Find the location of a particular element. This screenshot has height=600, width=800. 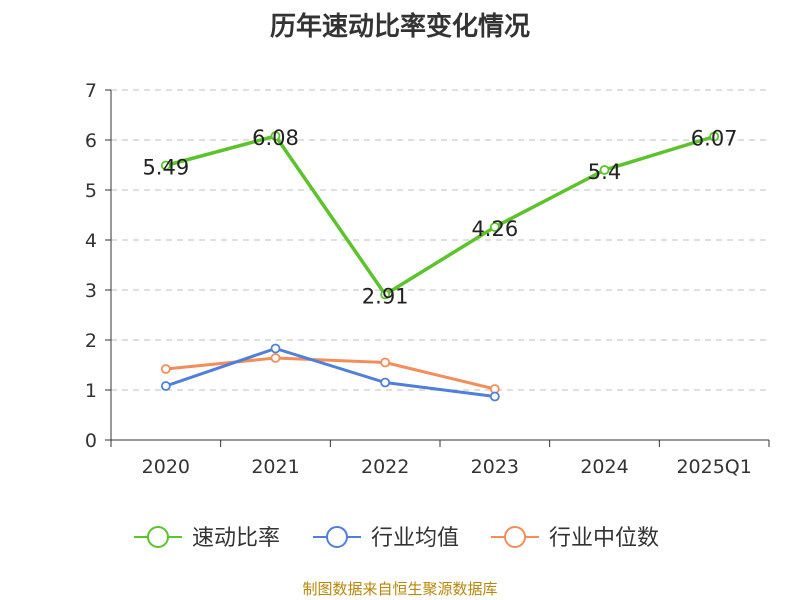

x-tick-label: 2023 is located at coordinates (495, 467).